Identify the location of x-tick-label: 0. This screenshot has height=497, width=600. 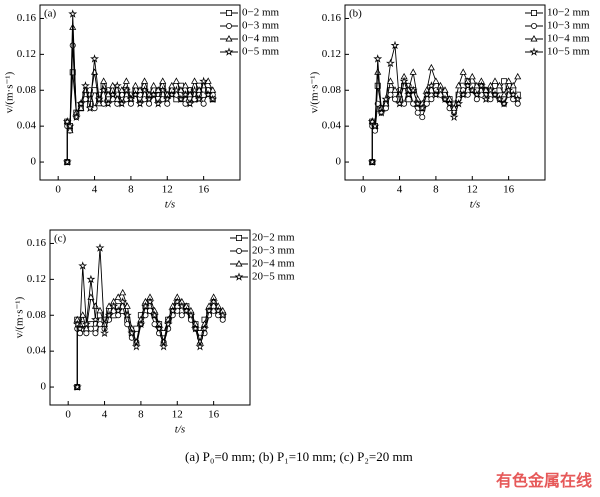
(363, 190).